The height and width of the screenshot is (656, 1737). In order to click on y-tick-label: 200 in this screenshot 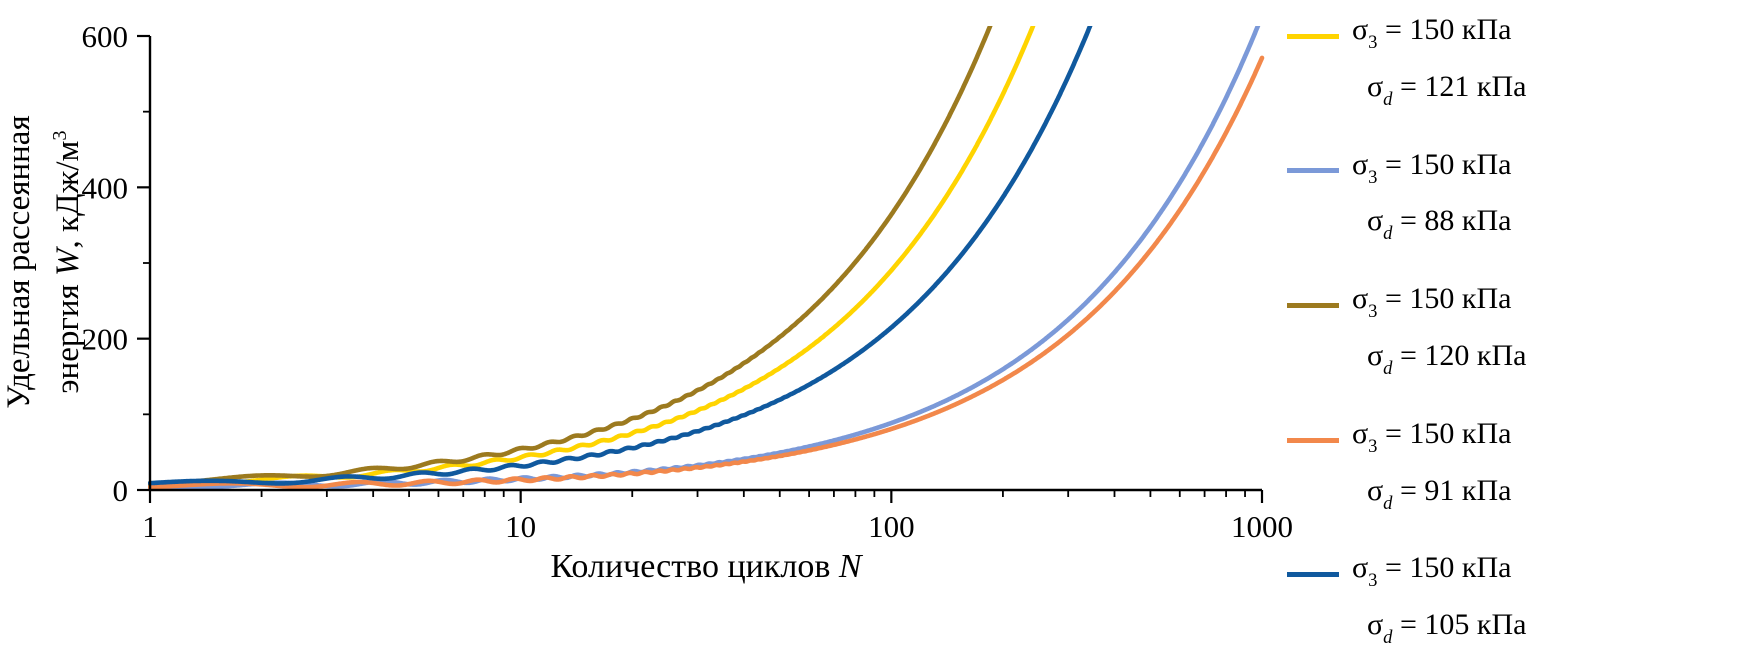, I will do `click(105, 339)`.